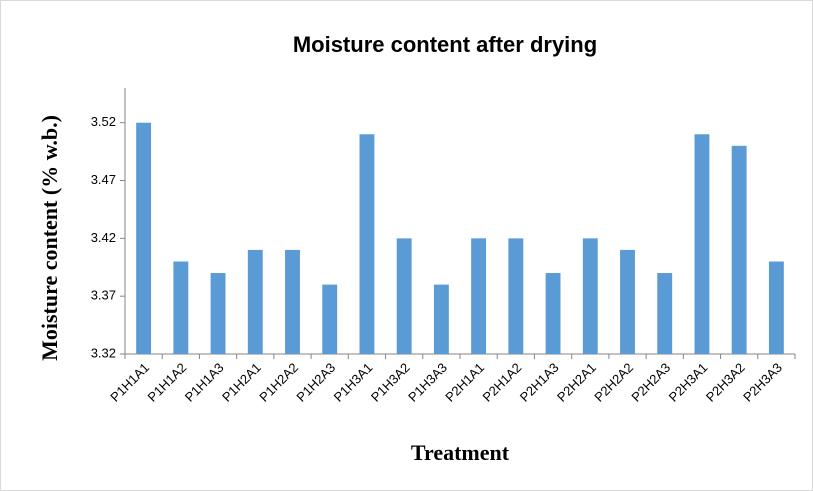  What do you see at coordinates (103, 295) in the screenshot?
I see `y-tick-label: 3.37` at bounding box center [103, 295].